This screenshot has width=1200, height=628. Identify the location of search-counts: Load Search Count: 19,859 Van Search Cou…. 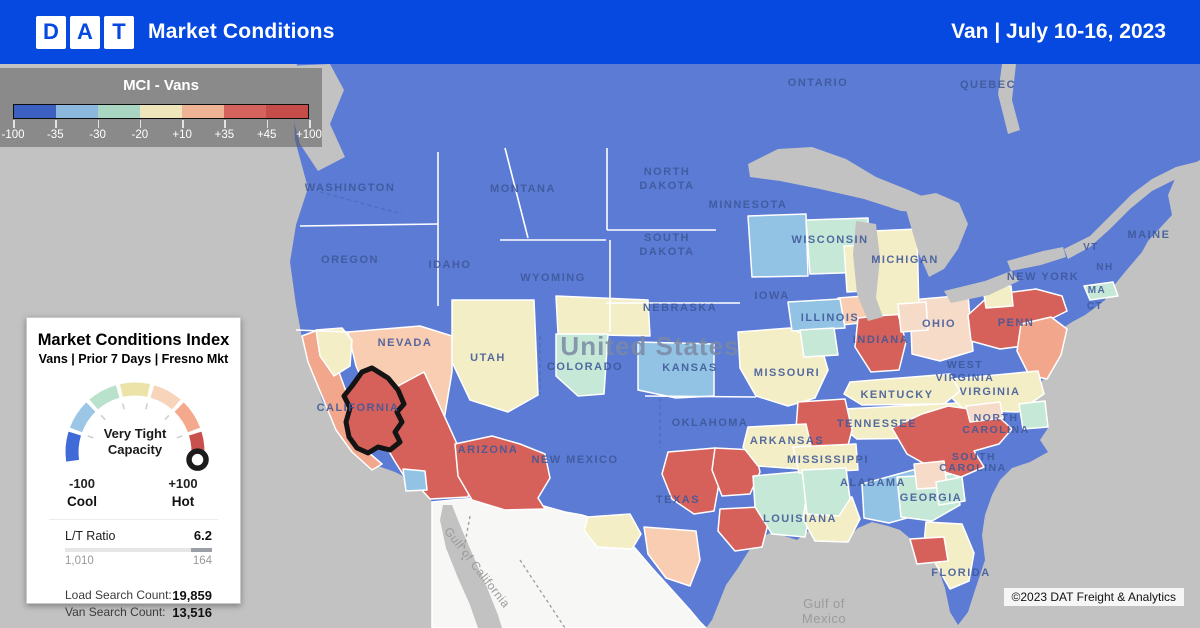
(133, 604).